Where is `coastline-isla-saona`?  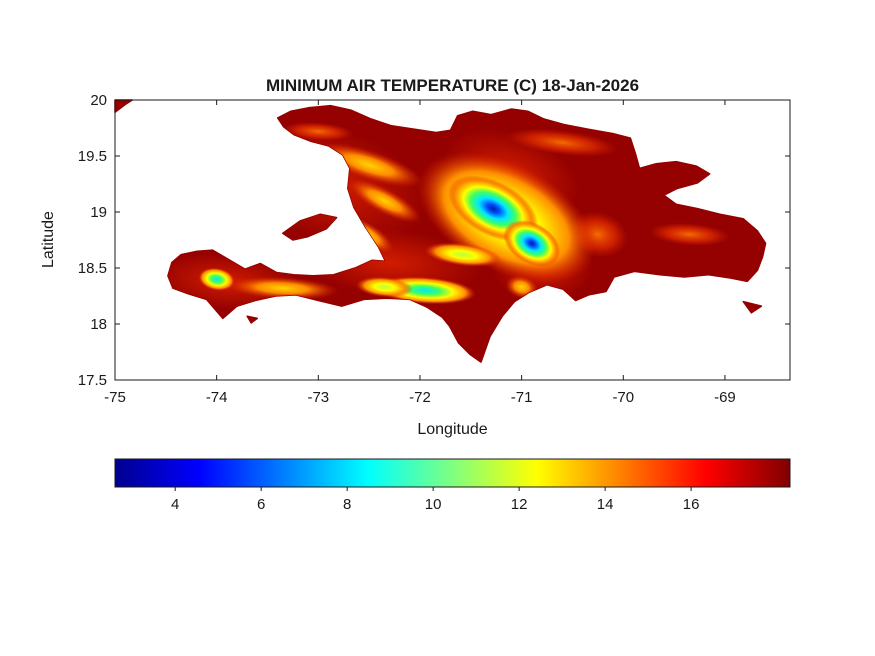
coastline-isla-saona is located at coordinates (752, 307).